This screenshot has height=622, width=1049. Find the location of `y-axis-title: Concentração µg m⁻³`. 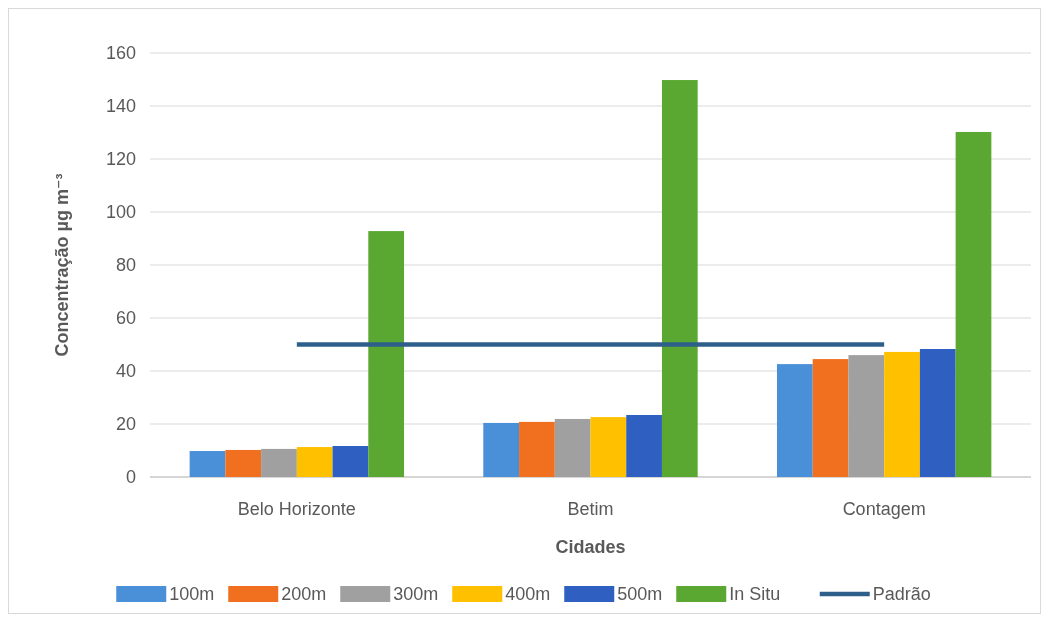

y-axis-title: Concentração µg m⁻³ is located at coordinates (62, 265).